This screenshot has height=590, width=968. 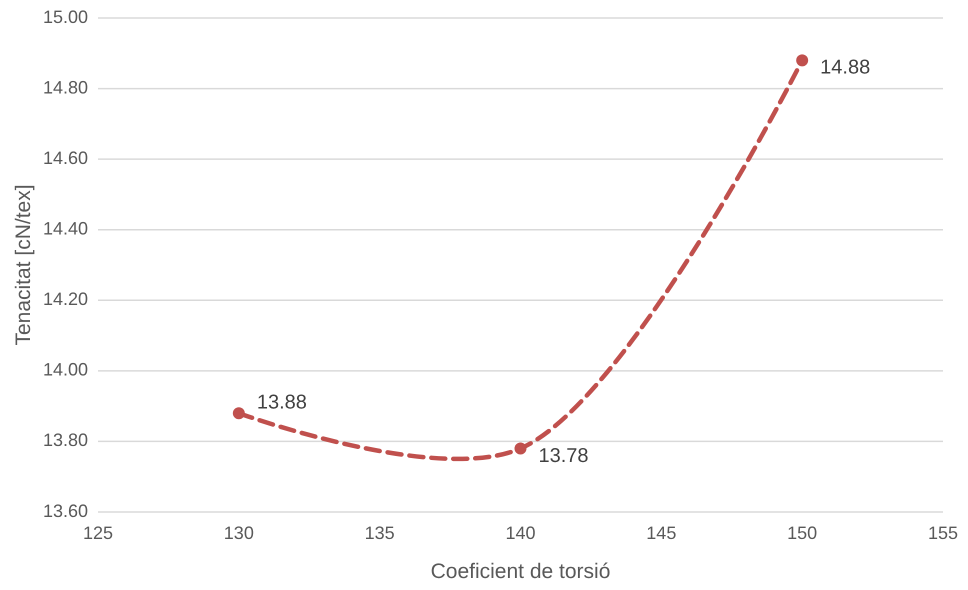 What do you see at coordinates (23, 265) in the screenshot?
I see `y-axis-title: Tenacitat [cN/tex]` at bounding box center [23, 265].